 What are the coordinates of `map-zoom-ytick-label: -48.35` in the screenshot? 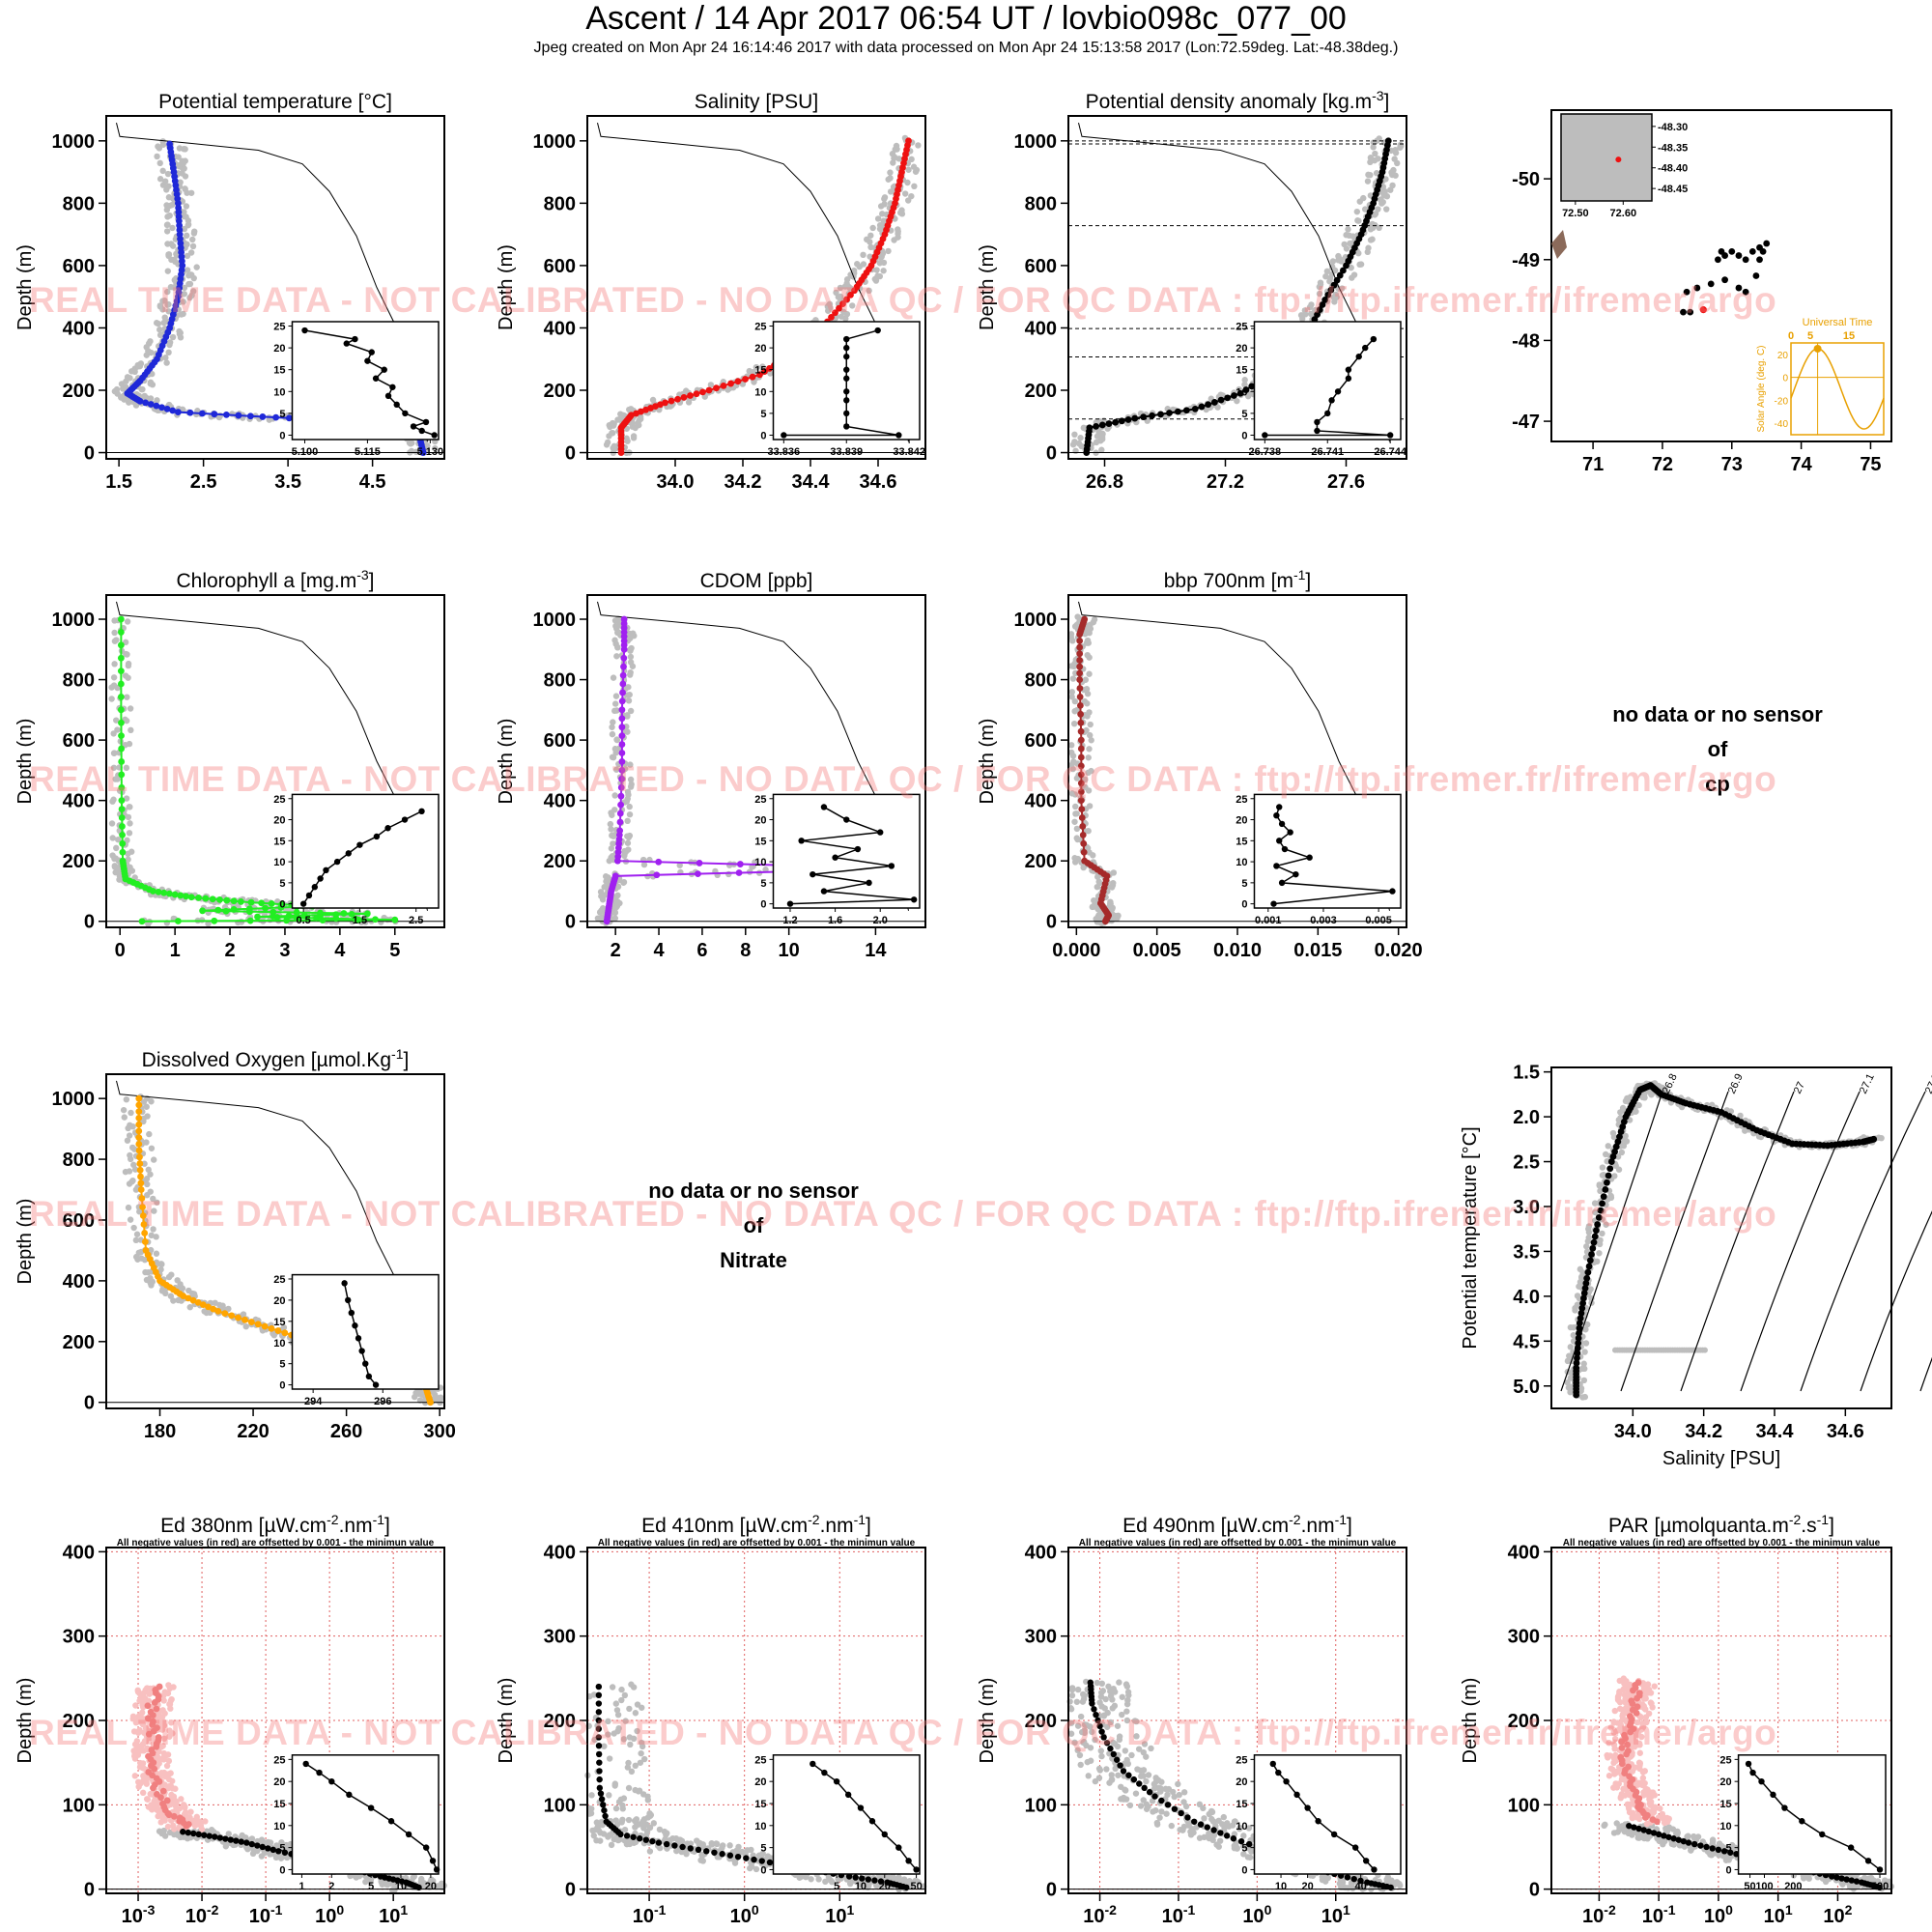 It's located at (1673, 148).